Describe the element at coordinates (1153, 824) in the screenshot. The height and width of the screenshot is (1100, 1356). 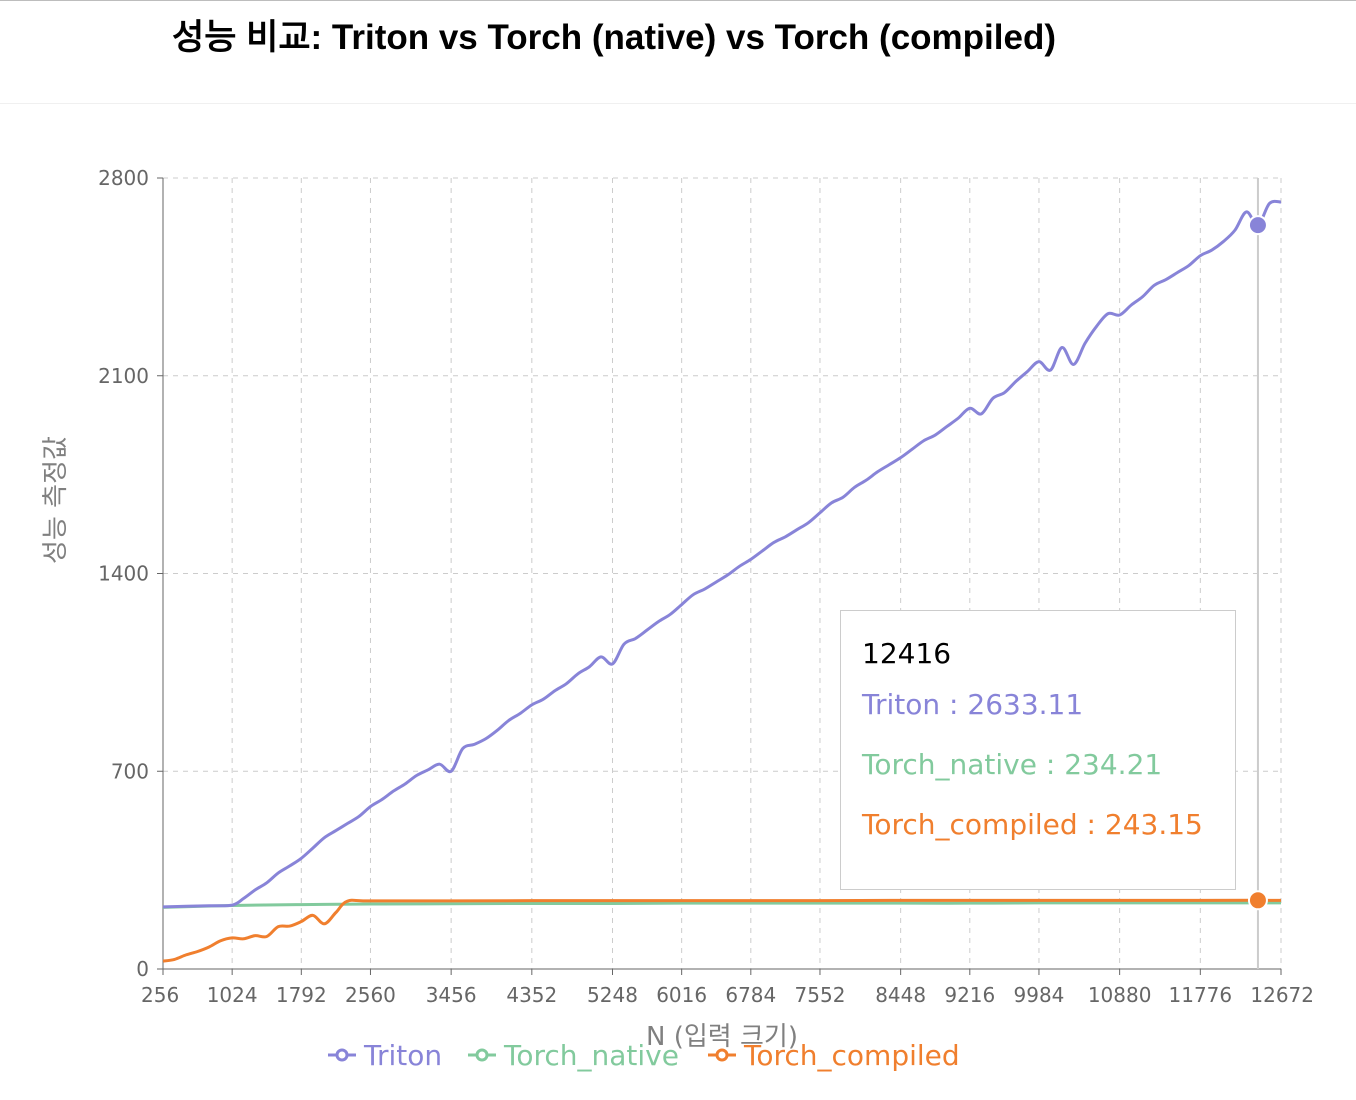
I see `tooltip-item-value: 243.15` at that location.